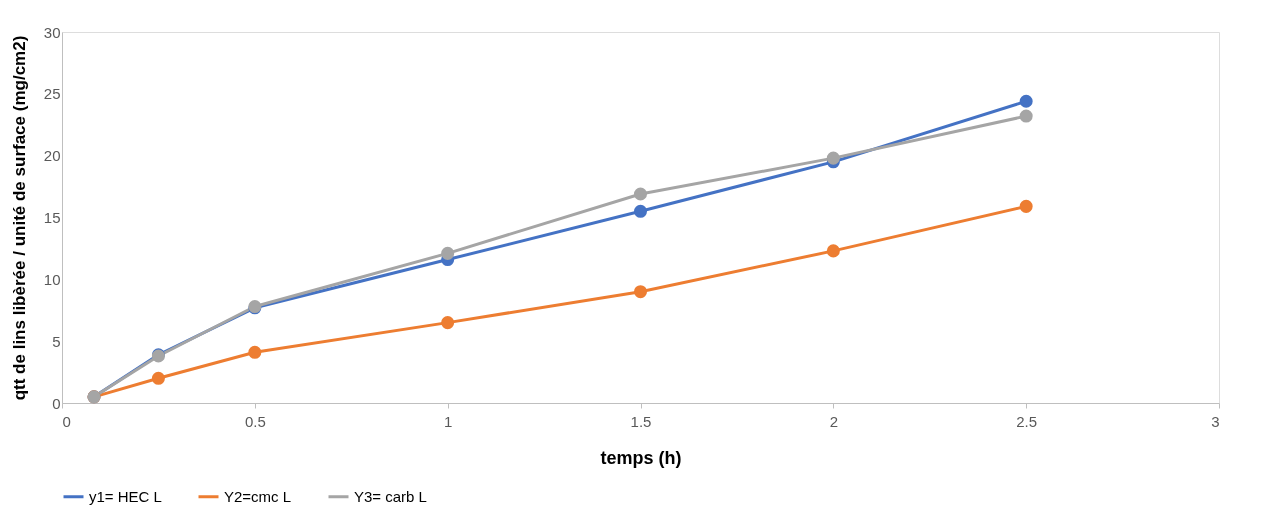  I want to click on x-tick-label: 0.5, so click(255, 421).